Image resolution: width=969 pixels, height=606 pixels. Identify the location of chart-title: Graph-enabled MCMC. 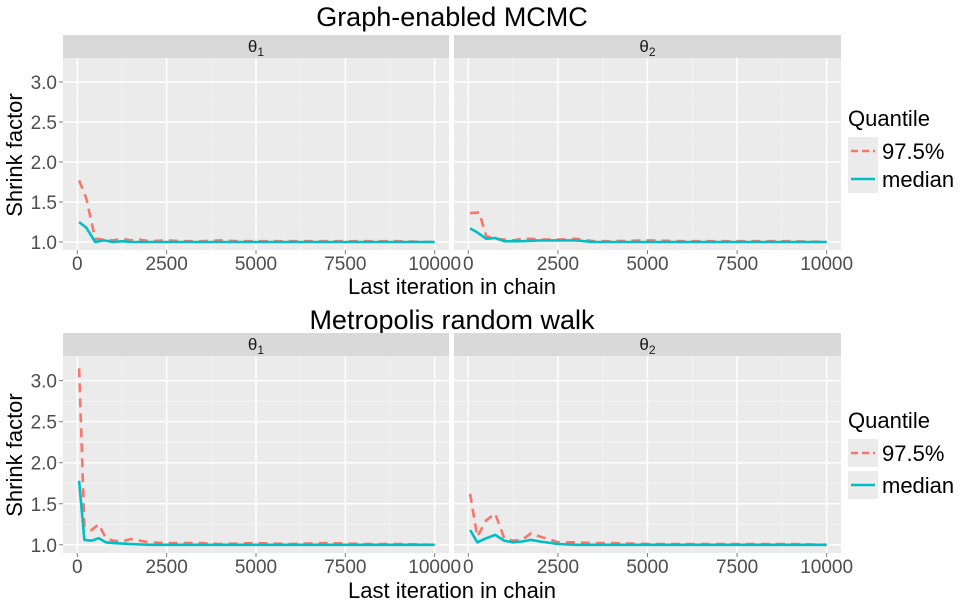
(452, 17).